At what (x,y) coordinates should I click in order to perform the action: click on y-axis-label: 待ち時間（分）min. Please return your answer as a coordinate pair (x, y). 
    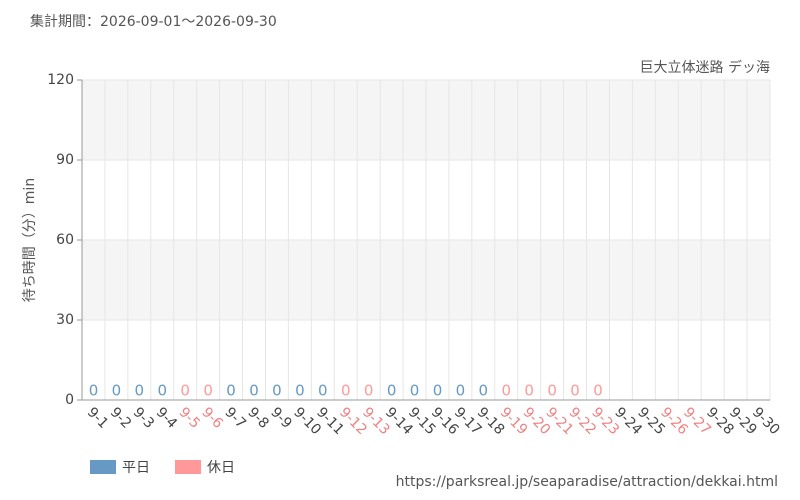
    Looking at the image, I should click on (30, 240).